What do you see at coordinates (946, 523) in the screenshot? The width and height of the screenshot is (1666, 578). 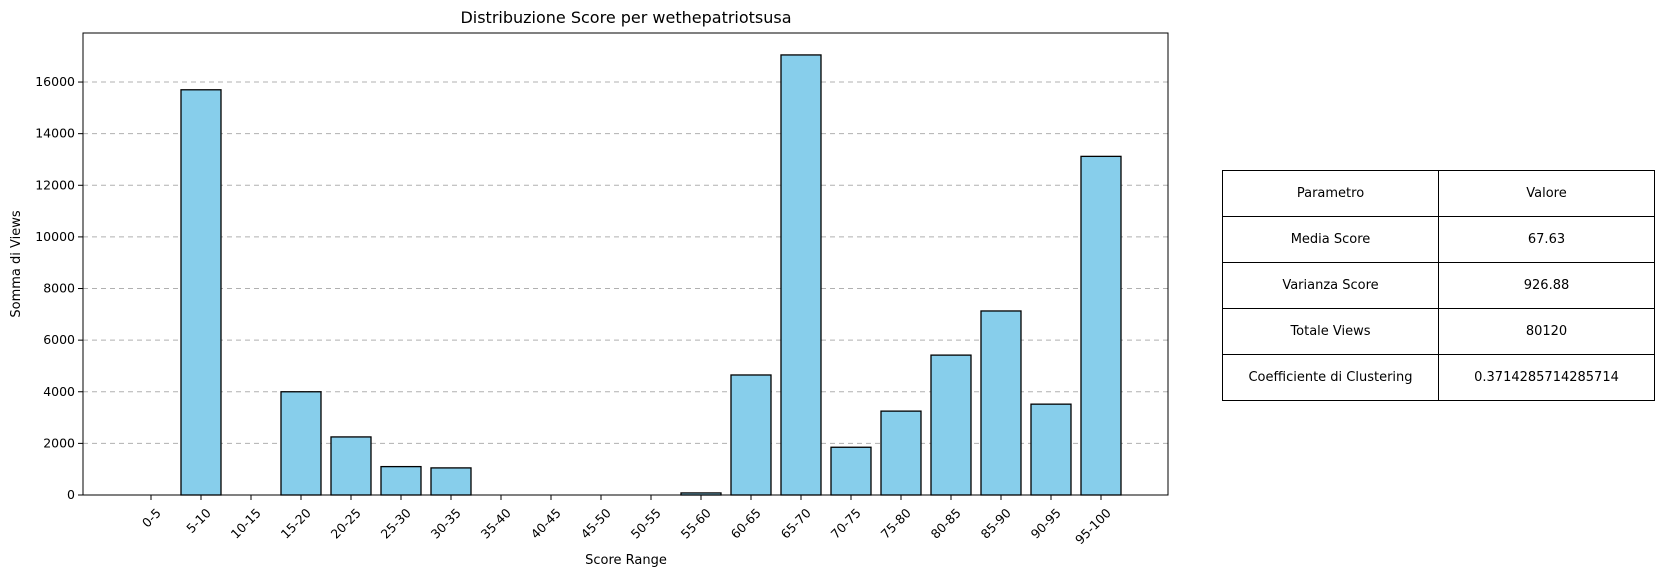 I see `x-tick-label: 80-85` at bounding box center [946, 523].